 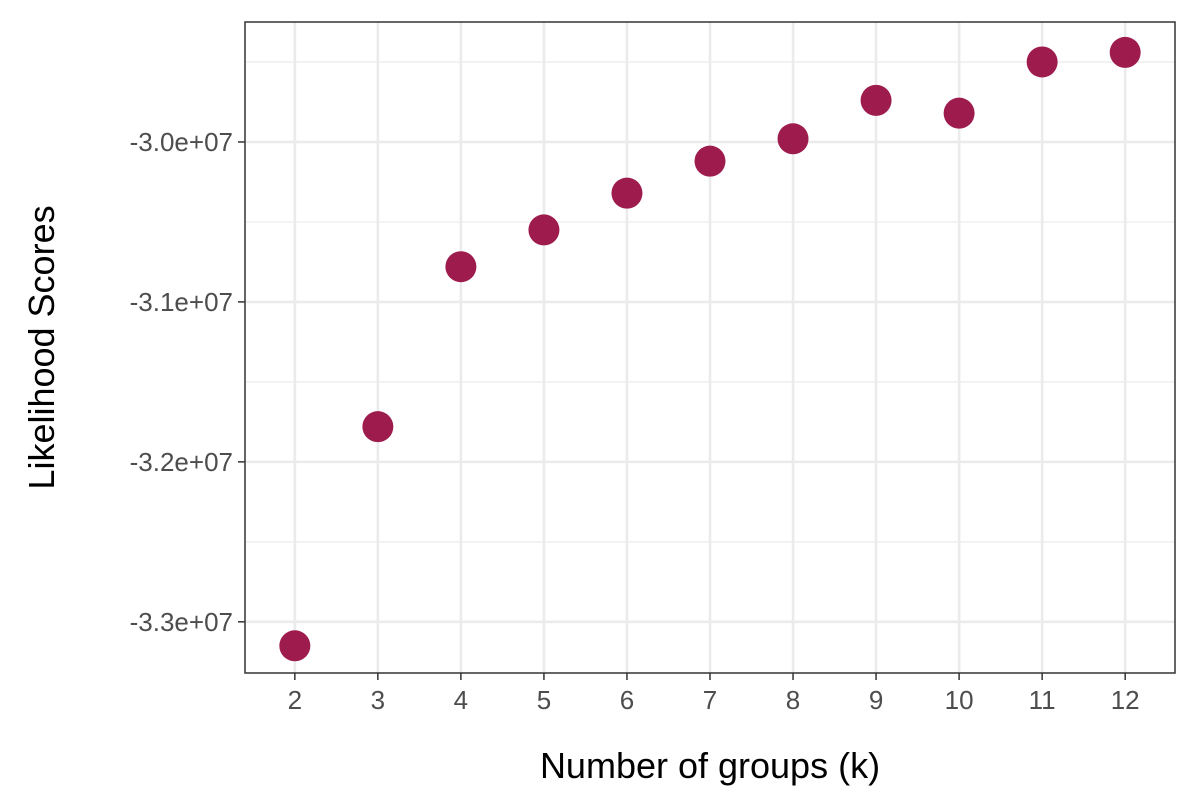 What do you see at coordinates (710, 700) in the screenshot?
I see `x-tick-label: 7` at bounding box center [710, 700].